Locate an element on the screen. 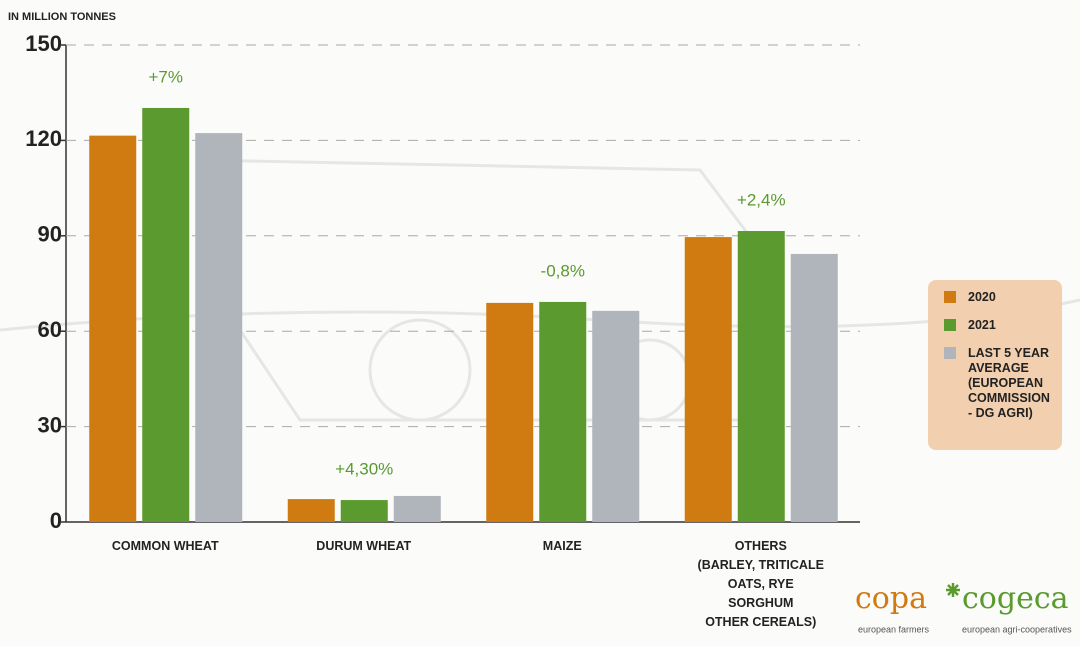  logo-tagline: european agri-cooperatives is located at coordinates (1017, 629).